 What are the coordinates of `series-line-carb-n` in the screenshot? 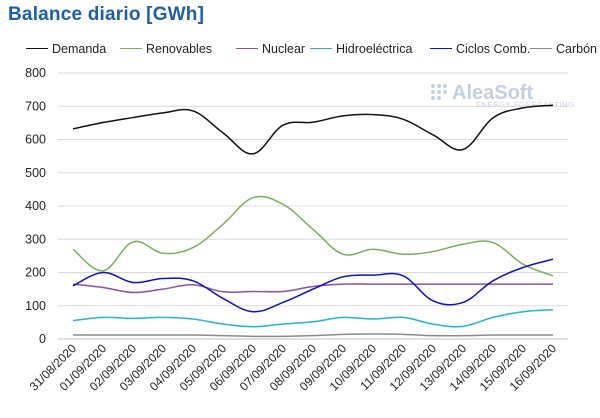 It's located at (313, 335).